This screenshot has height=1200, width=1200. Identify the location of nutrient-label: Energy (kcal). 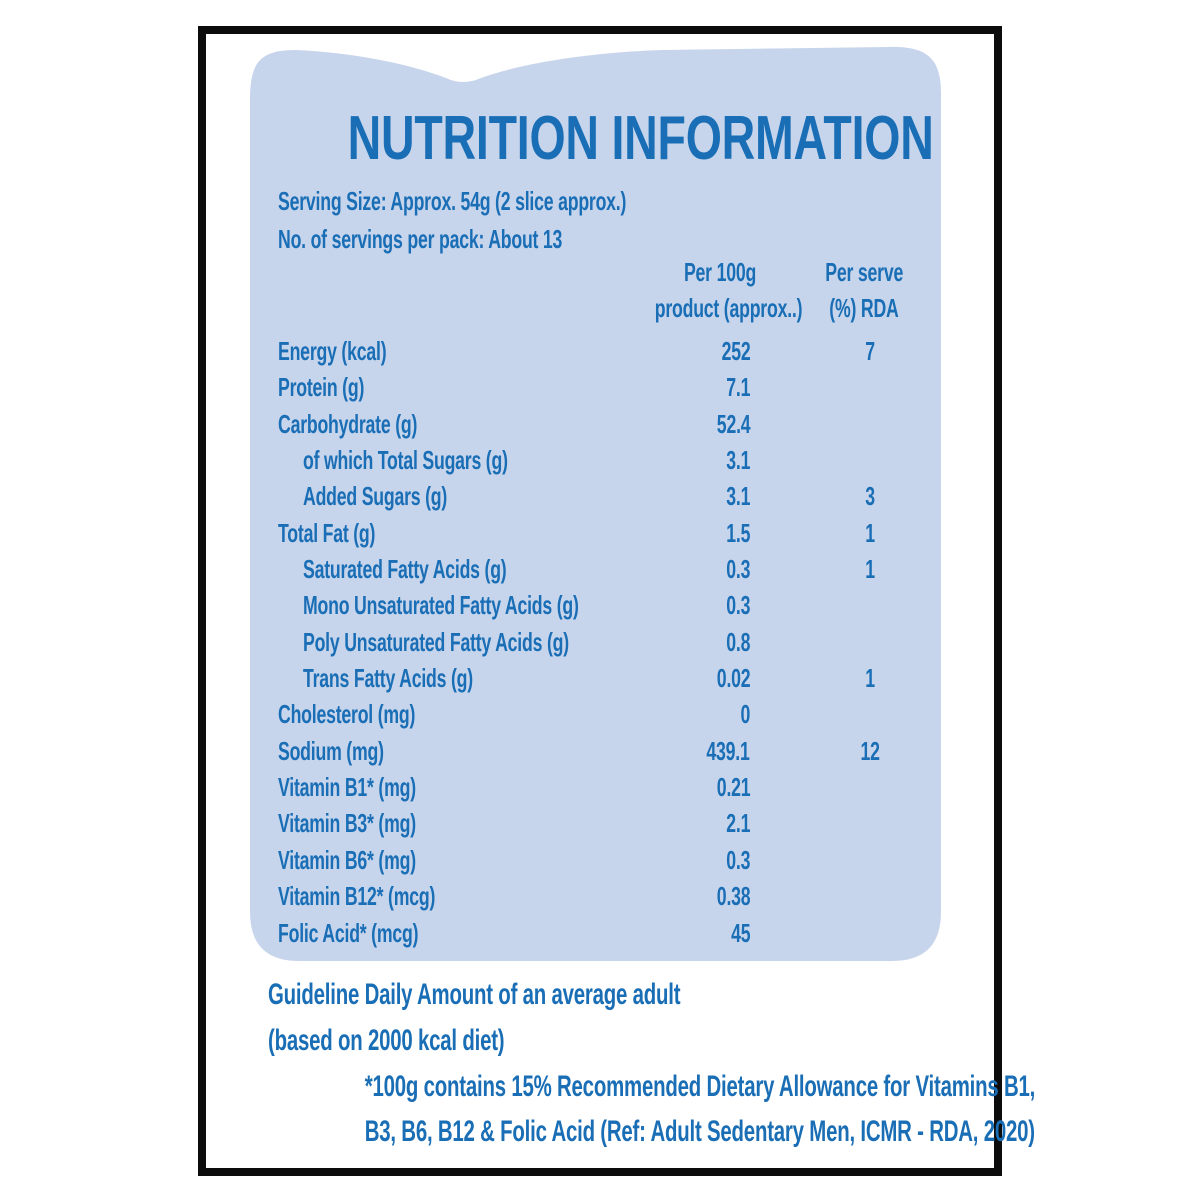
(332, 351).